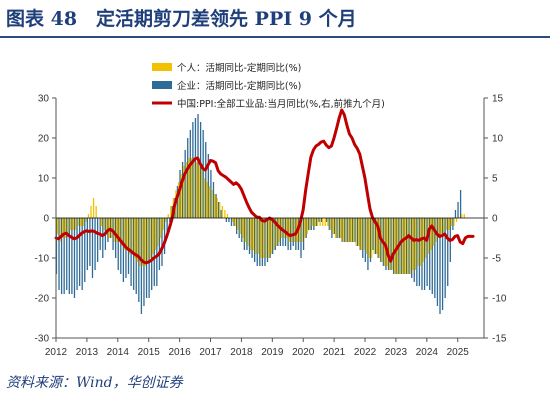  What do you see at coordinates (44, 139) in the screenshot?
I see `left-tick-label: 20` at bounding box center [44, 139].